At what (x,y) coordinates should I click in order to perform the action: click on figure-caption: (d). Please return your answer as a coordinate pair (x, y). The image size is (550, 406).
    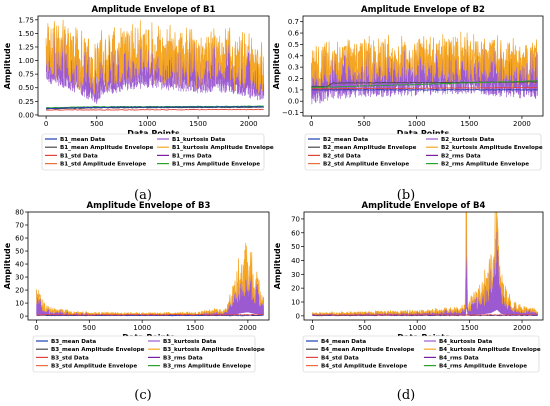
    Looking at the image, I should click on (406, 395).